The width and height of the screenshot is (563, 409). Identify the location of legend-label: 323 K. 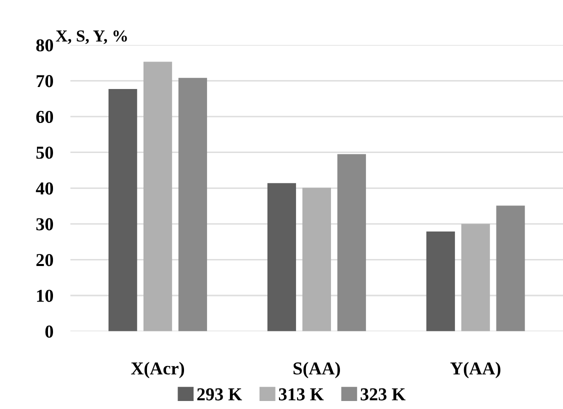
(383, 394).